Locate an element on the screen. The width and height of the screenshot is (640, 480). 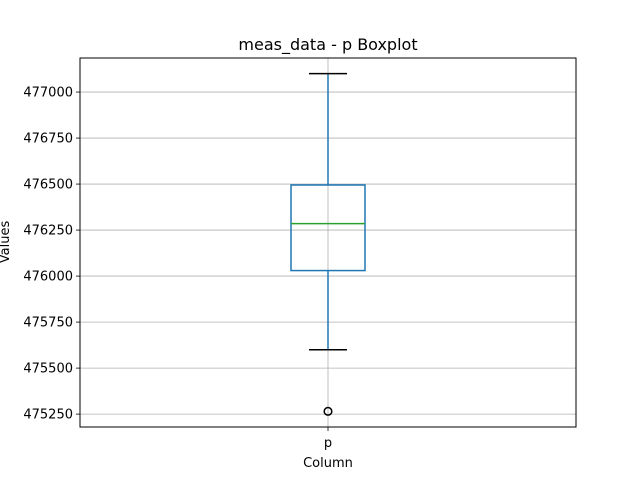
x-axis-label: Column is located at coordinates (328, 463).